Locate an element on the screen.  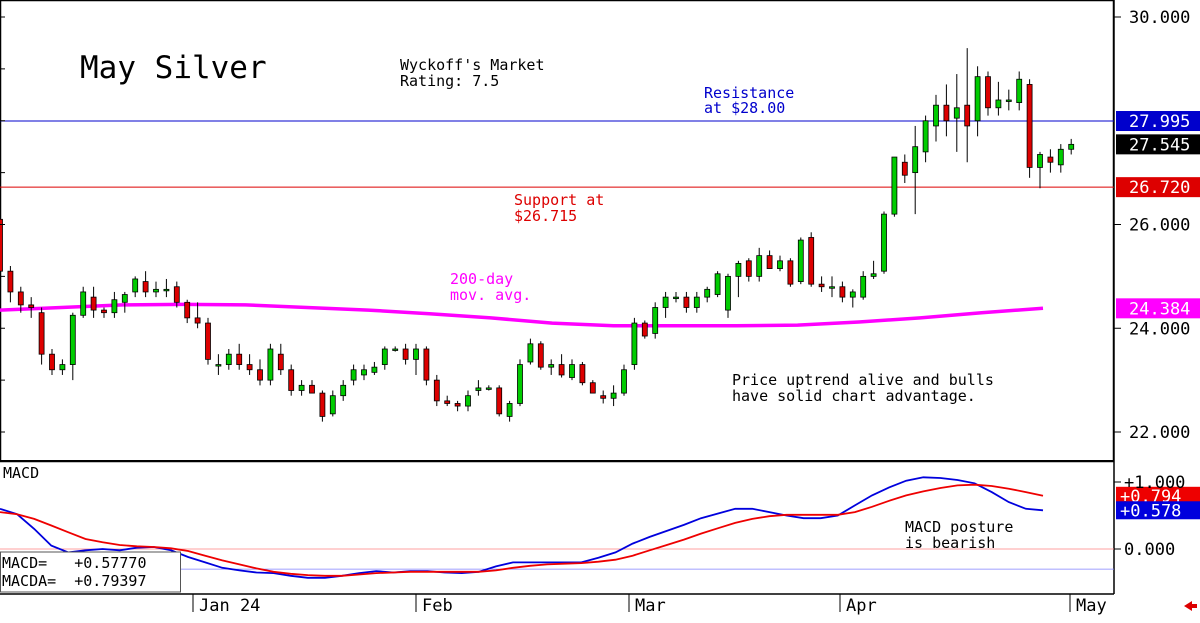
macd-comment-line2: is bearish is located at coordinates (950, 543).